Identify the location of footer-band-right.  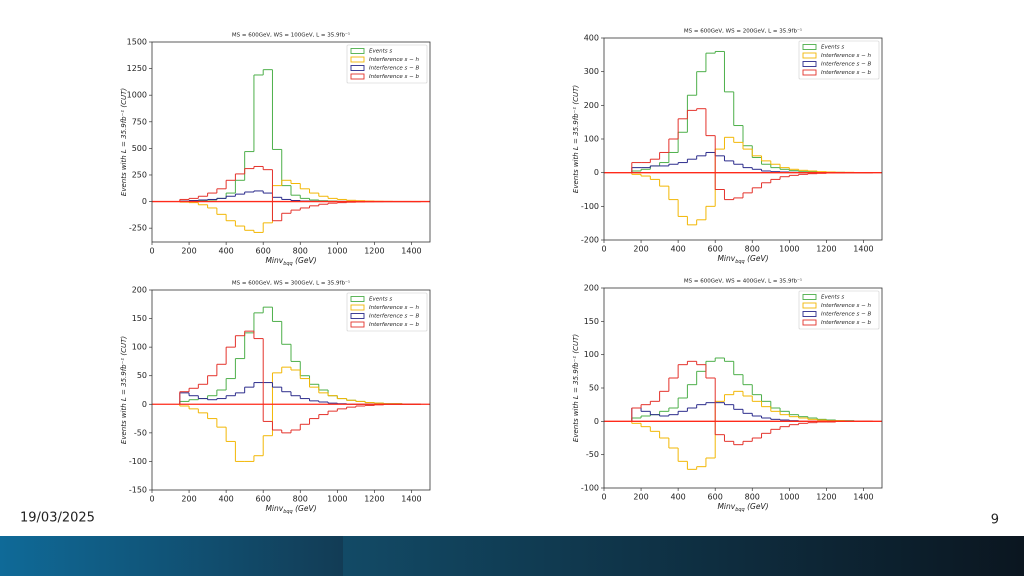
(683, 556).